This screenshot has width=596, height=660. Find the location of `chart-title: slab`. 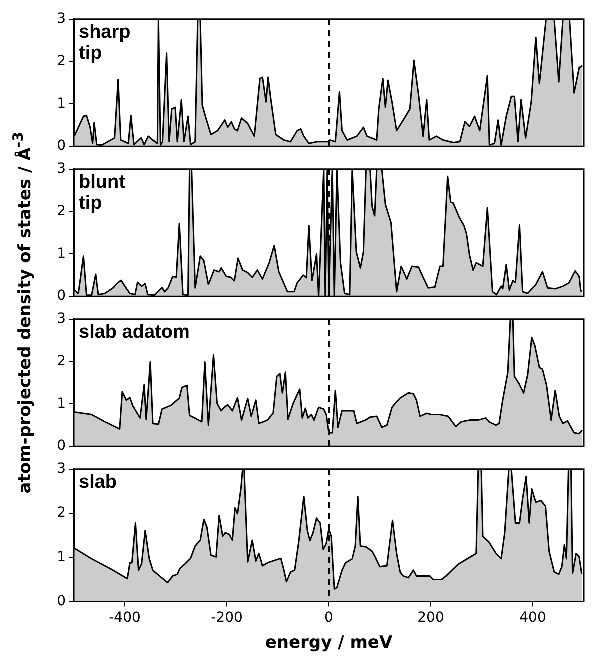

chart-title: slab is located at coordinates (98, 483).